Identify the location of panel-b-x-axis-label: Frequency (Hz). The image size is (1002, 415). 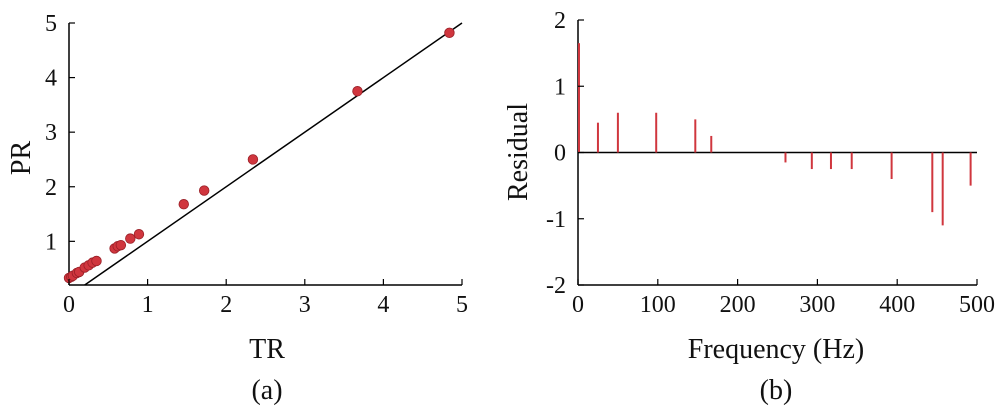
(776, 349).